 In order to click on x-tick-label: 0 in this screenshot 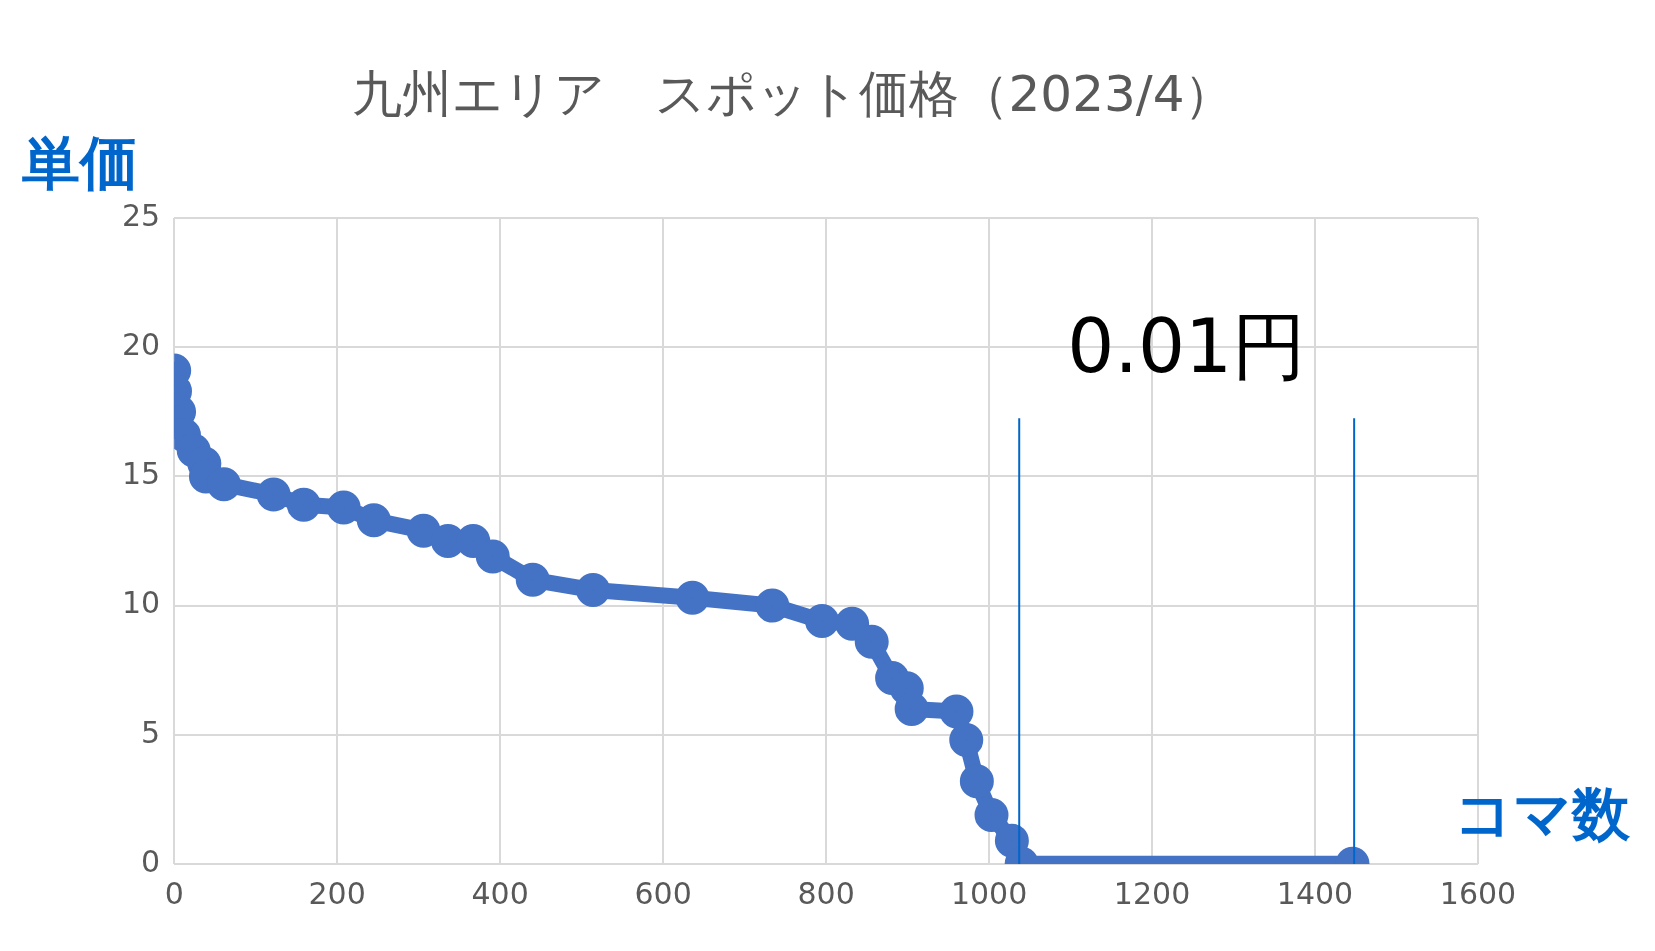, I will do `click(174, 893)`.